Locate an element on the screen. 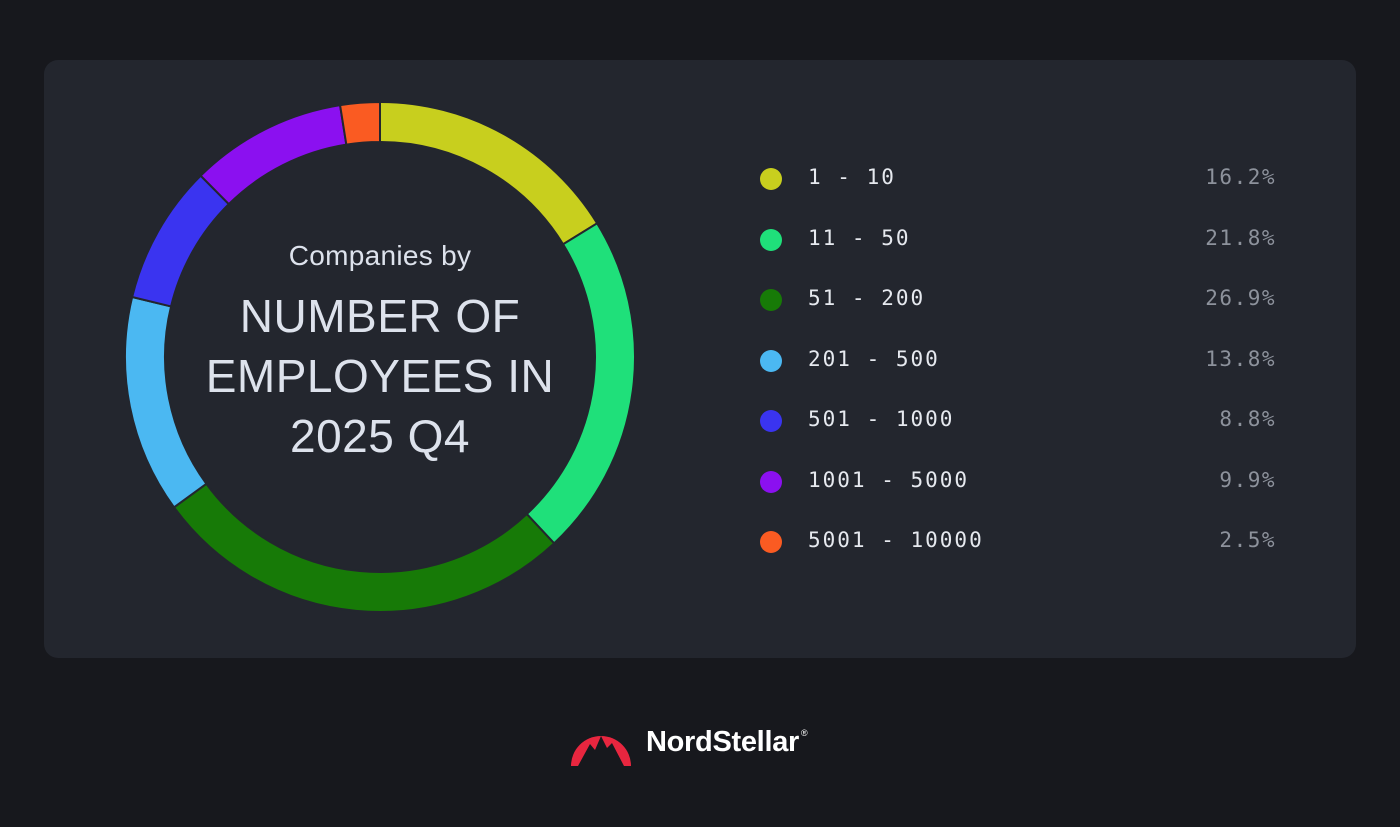 The height and width of the screenshot is (827, 1400). legend-item: 201 - 500 13.8% is located at coordinates (1020, 372).